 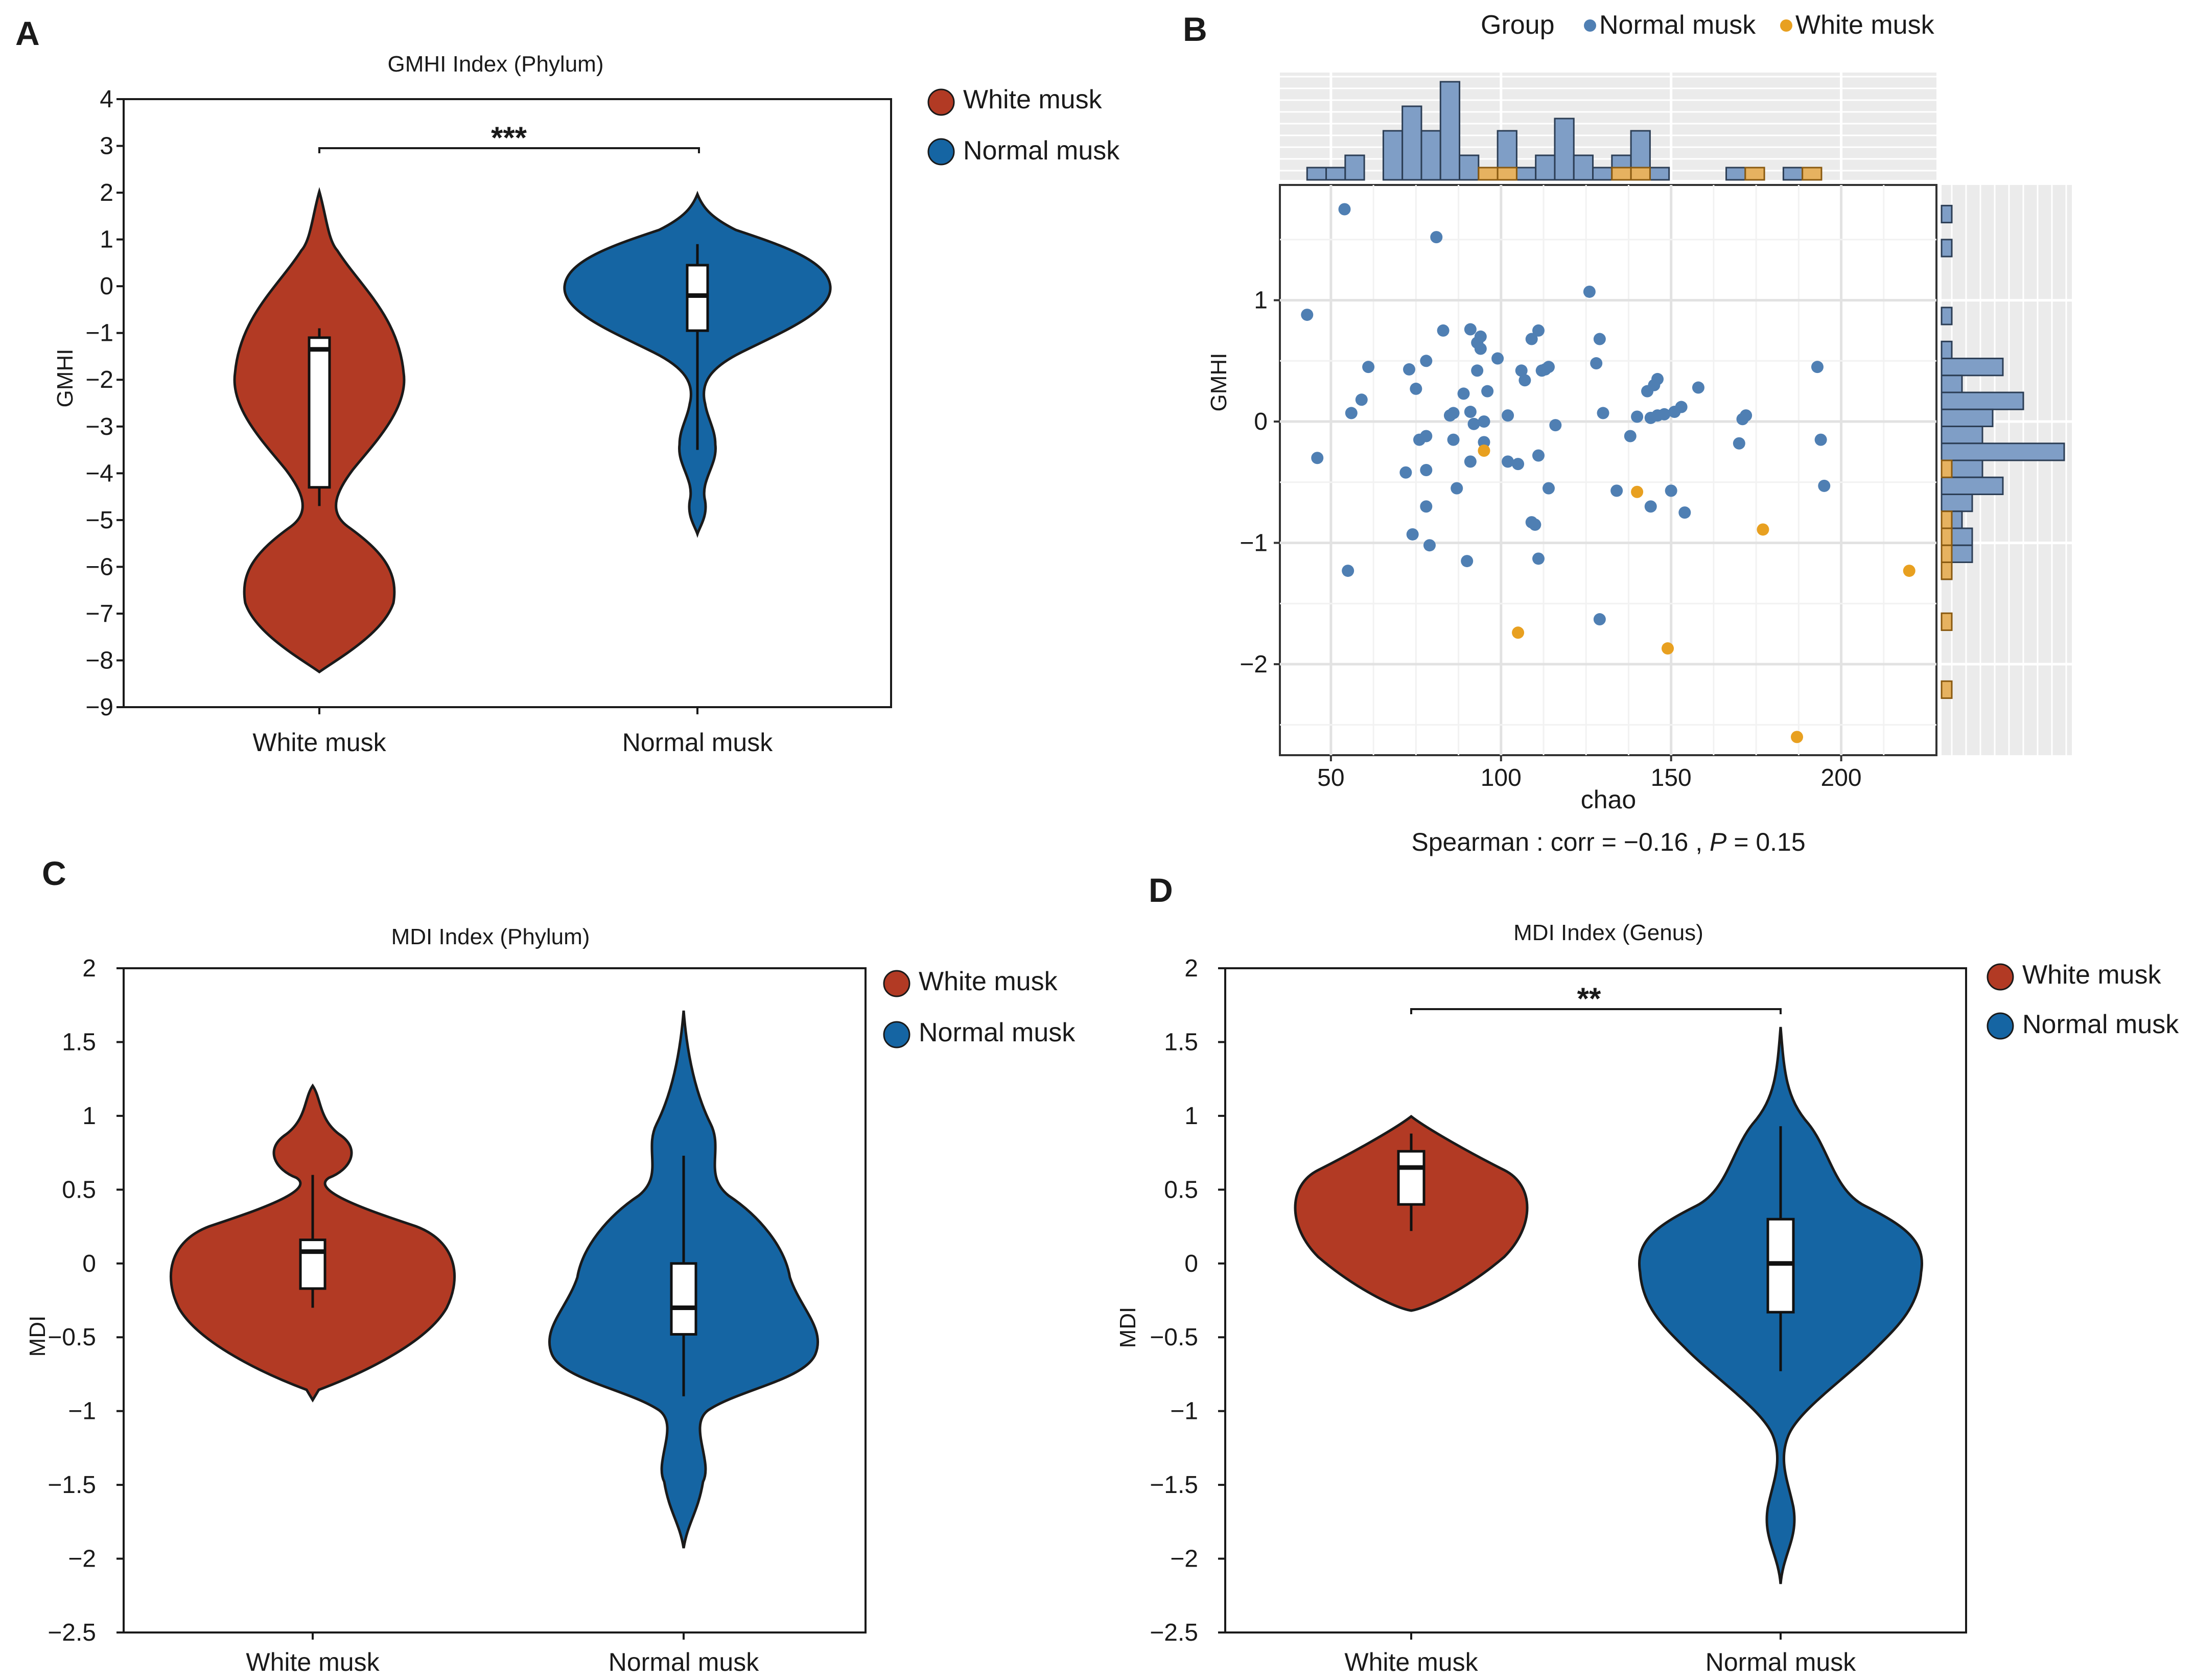 I want to click on x-category-label: White musk, so click(x=313, y=1662).